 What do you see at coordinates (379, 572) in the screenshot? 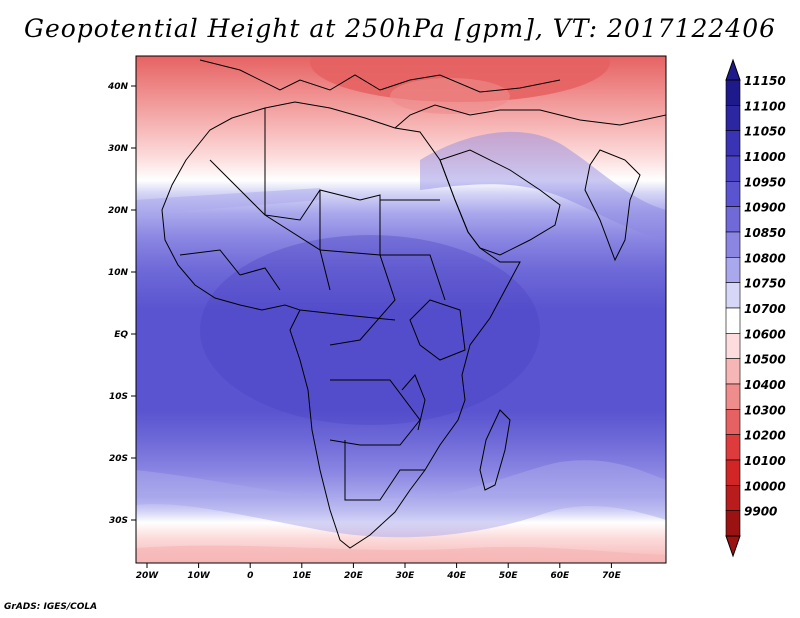
I see `x-axis-ticks: 20W 10W 0 10E 20E 30E 40E 50E 60E 70E` at bounding box center [379, 572].